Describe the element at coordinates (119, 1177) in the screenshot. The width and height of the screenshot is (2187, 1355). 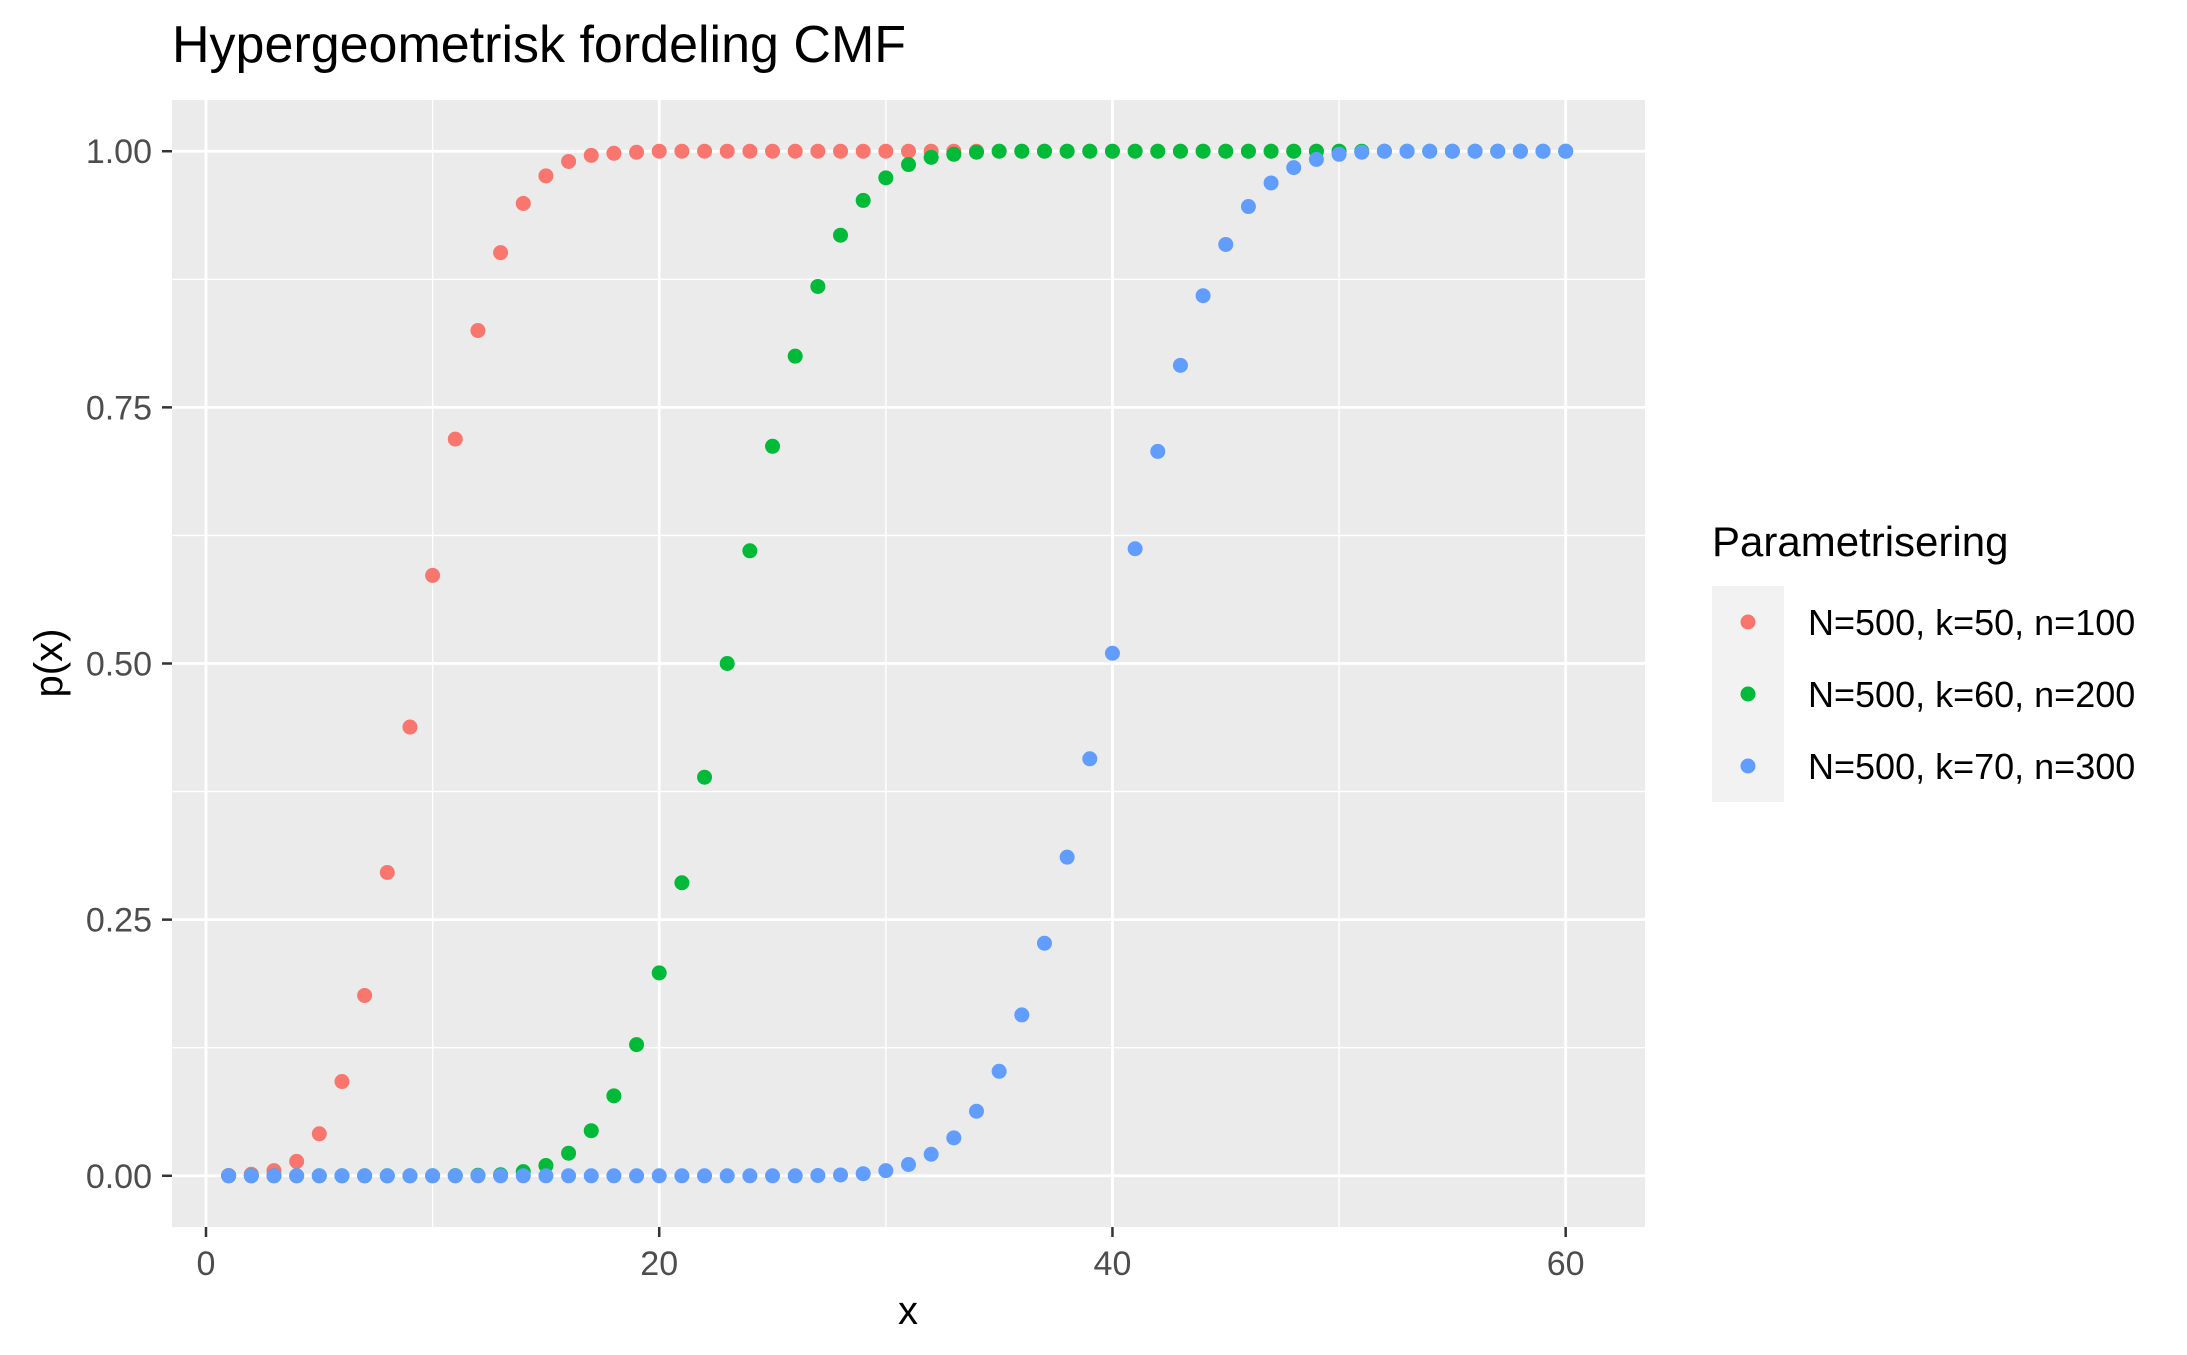
I see `y-tick-label: 0.00` at that location.